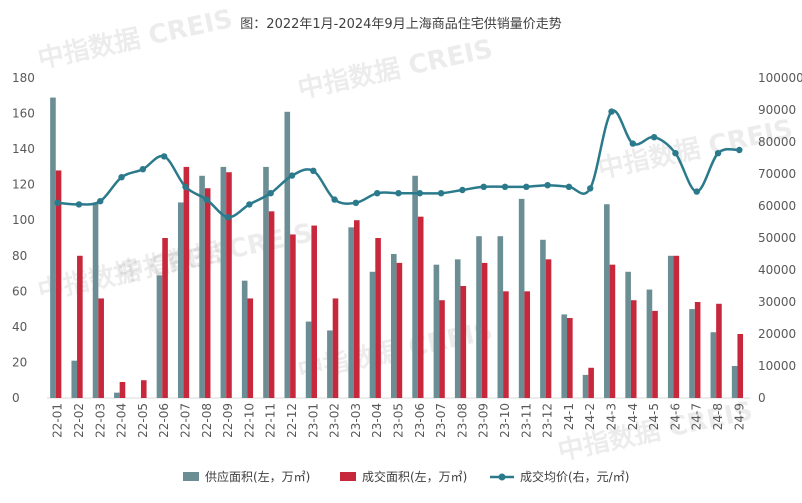  I want to click on y-right-tick-label: 60000, so click(777, 206).